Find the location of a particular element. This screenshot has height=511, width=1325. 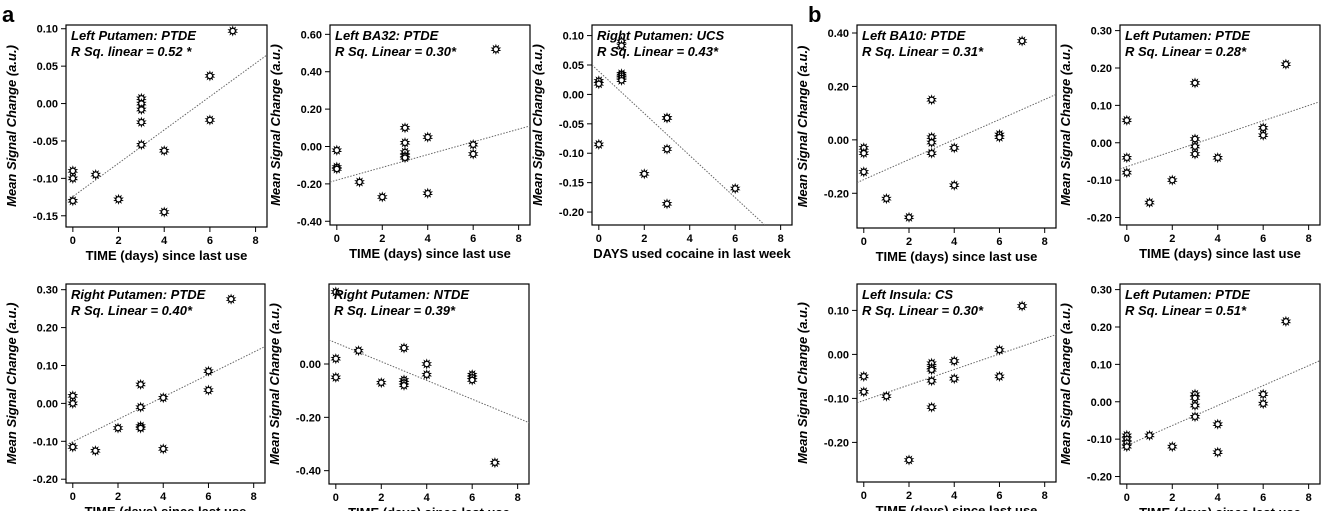

chart-subtitle: R Sq. Linear = 0.28* is located at coordinates (1186, 51).